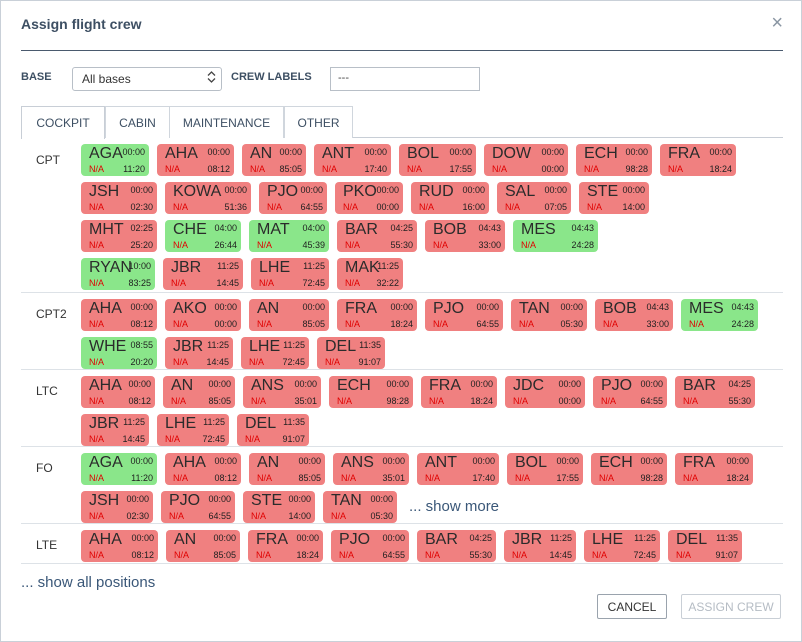 This screenshot has height=642, width=802. Describe the element at coordinates (362, 267) in the screenshot. I see `crew-code: MAK` at that location.